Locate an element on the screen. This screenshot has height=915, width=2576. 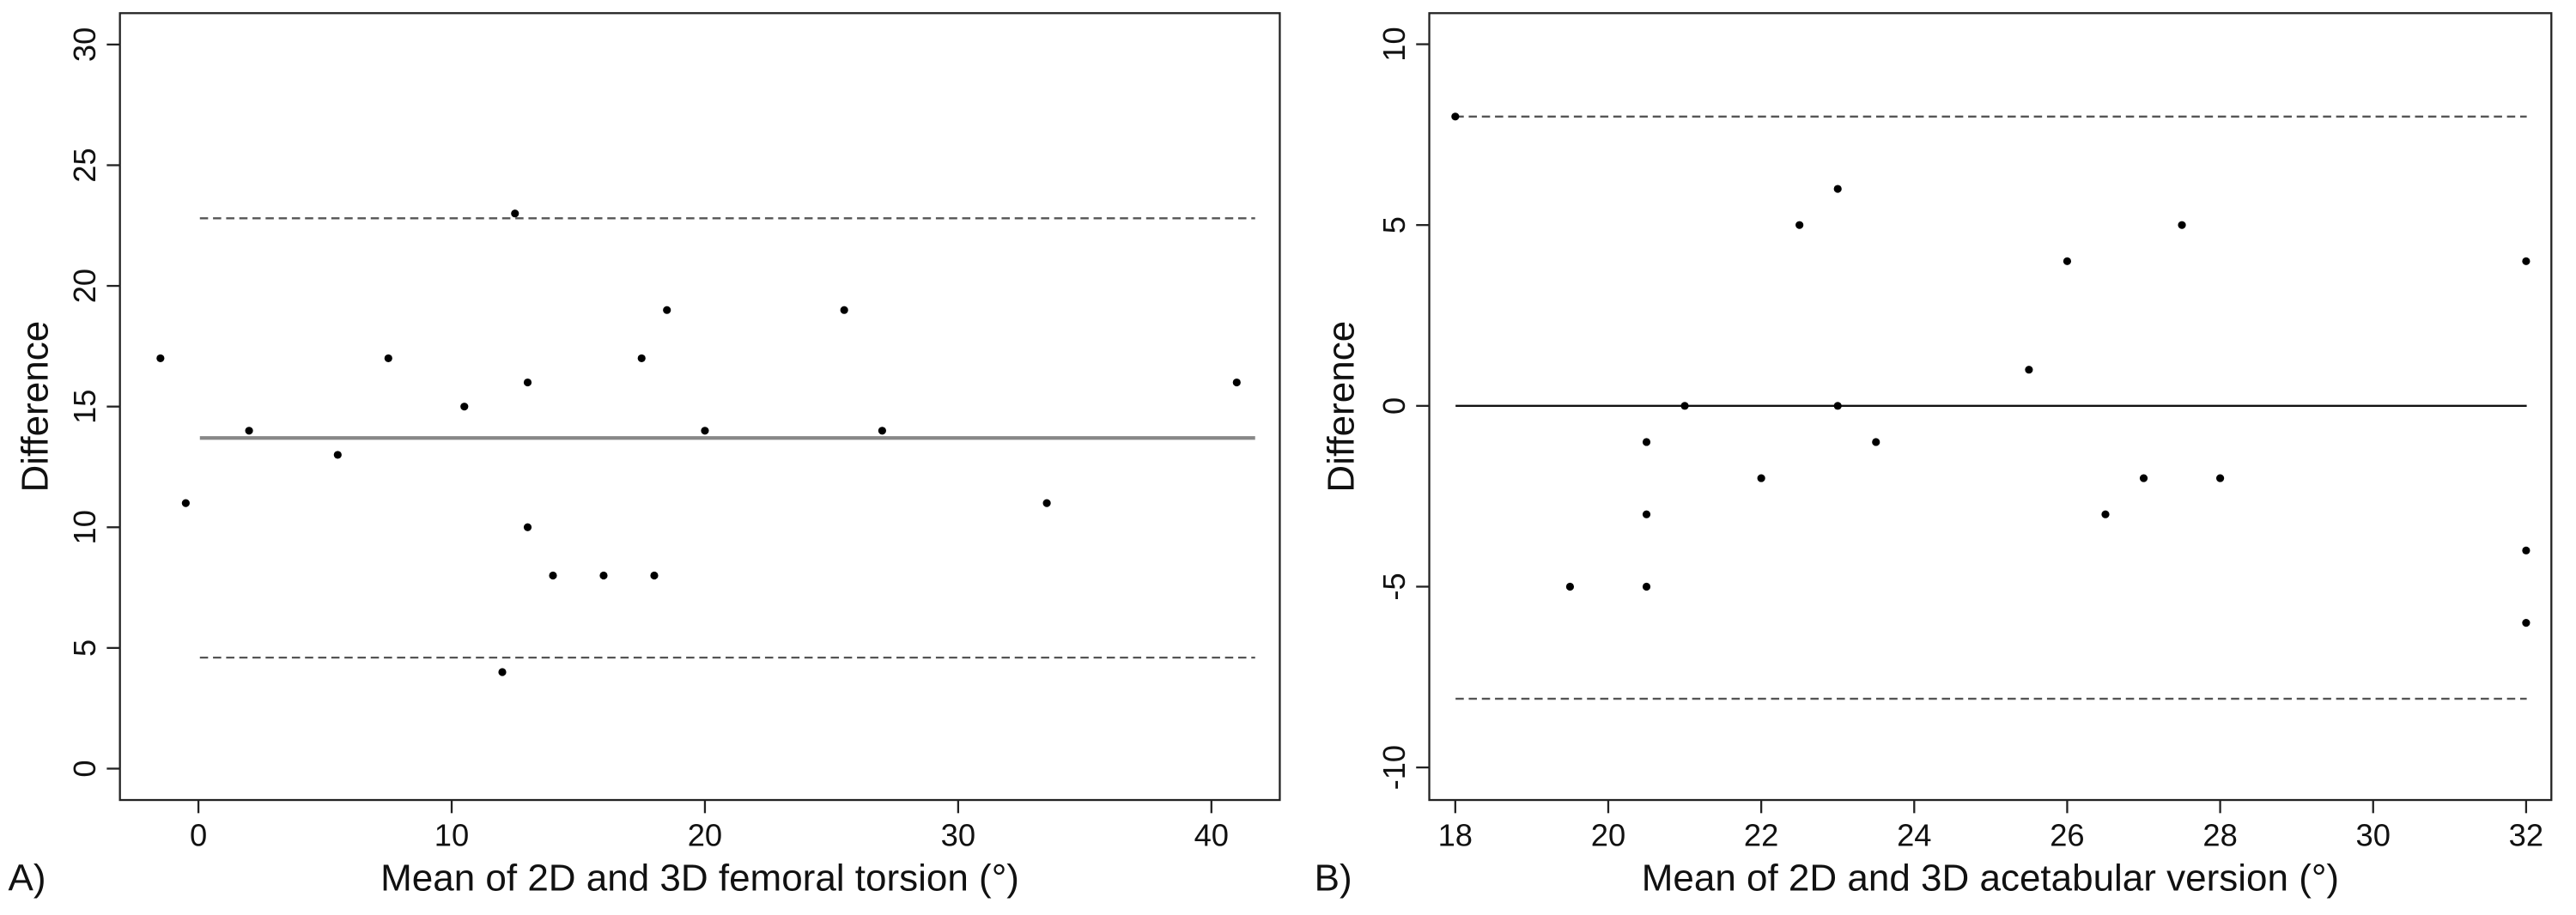
x-tick-label: 18 is located at coordinates (1455, 836).